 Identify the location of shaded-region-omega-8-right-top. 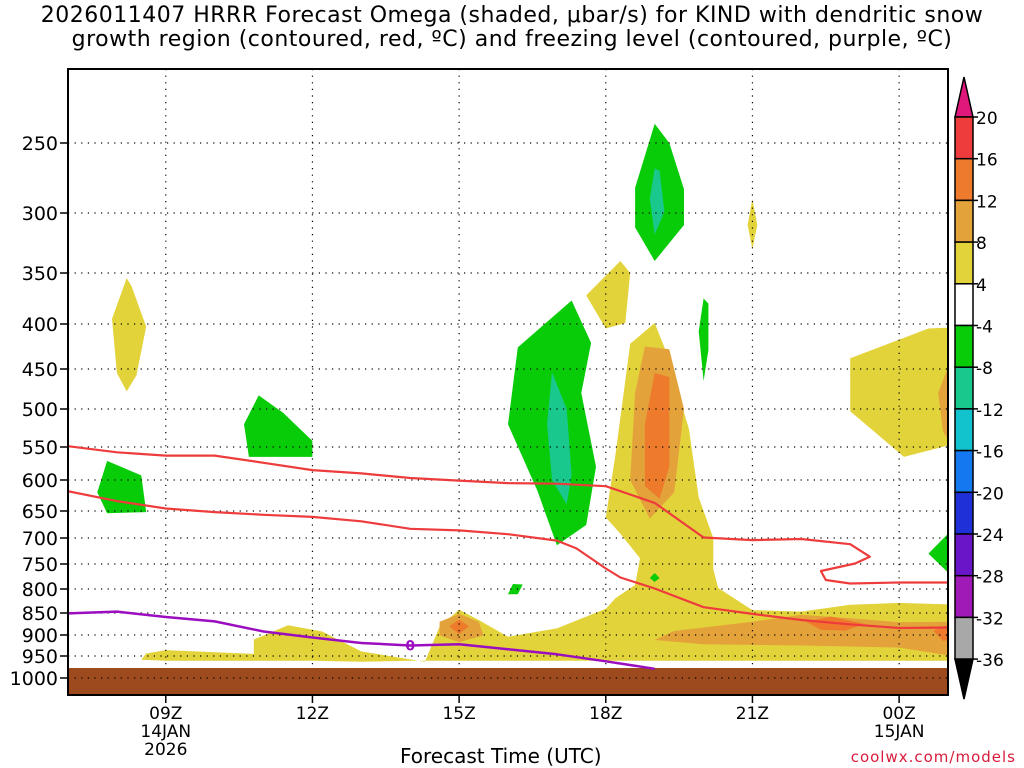
(899, 392).